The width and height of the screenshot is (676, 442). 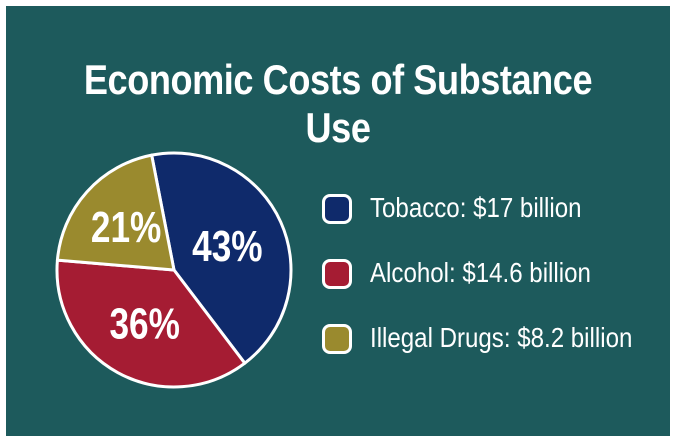 What do you see at coordinates (476, 207) in the screenshot?
I see `legend-label-tobacco: Tobacco: $17 billion` at bounding box center [476, 207].